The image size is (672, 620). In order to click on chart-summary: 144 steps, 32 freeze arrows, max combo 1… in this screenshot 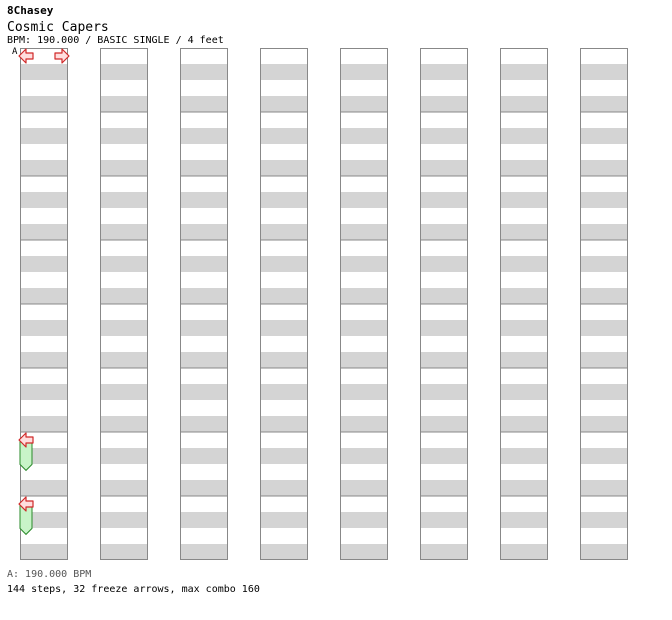, I will do `click(133, 589)`.